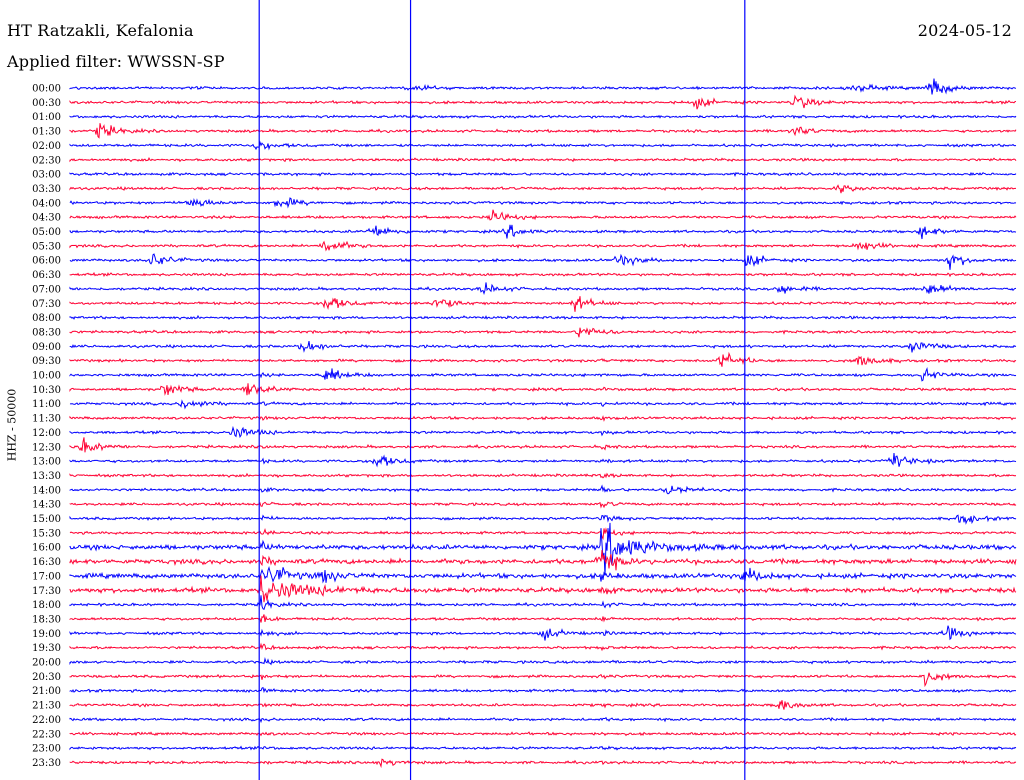  Describe the element at coordinates (46, 677) in the screenshot. I see `time-tick-label: 20:30` at that location.